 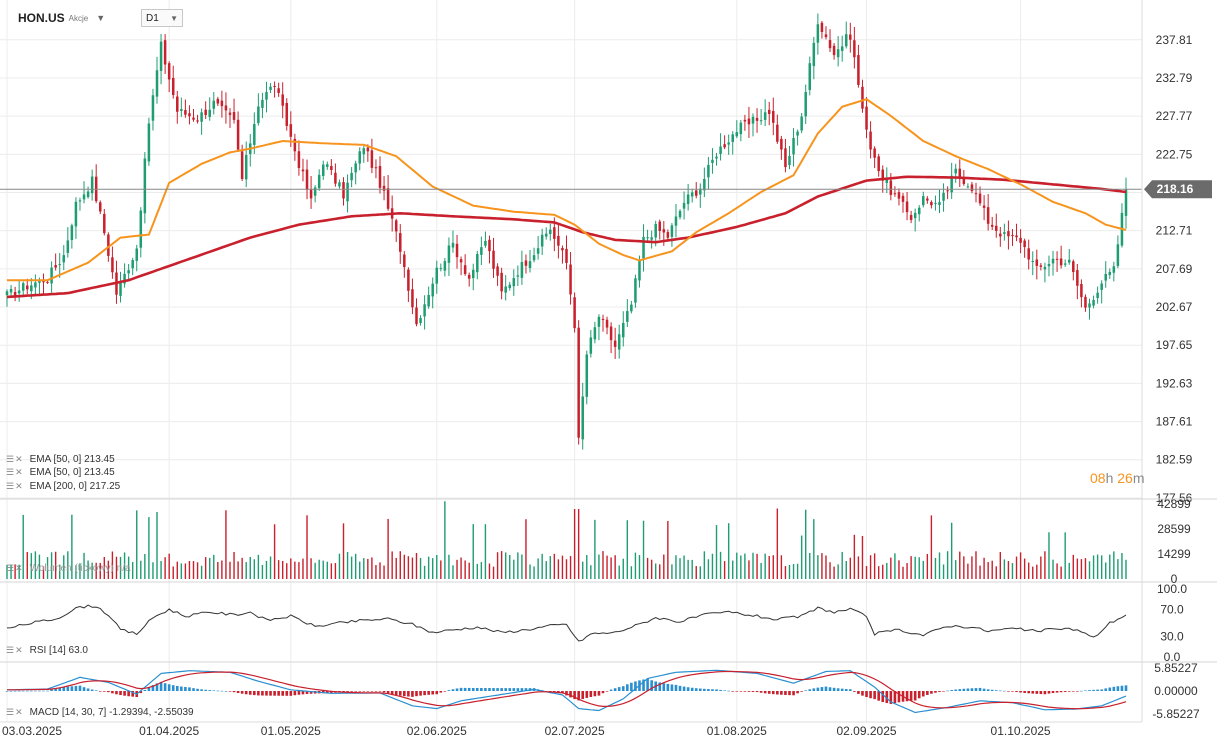 I want to click on volume-panel, so click(x=566, y=540).